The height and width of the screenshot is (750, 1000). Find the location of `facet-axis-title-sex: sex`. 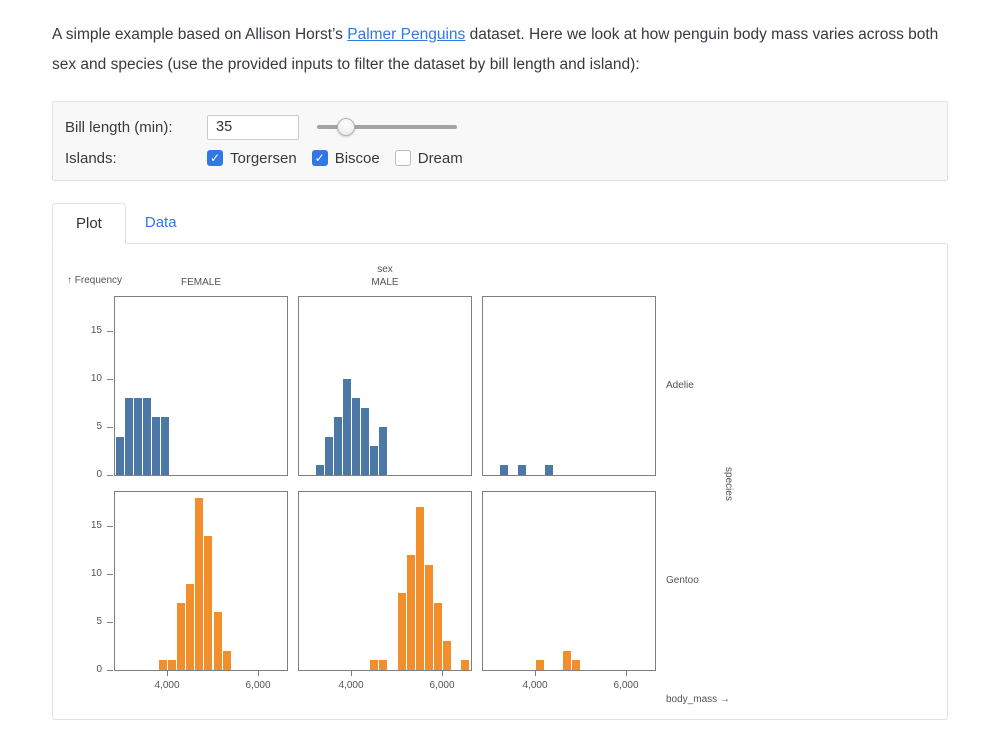

facet-axis-title-sex: sex is located at coordinates (385, 269).